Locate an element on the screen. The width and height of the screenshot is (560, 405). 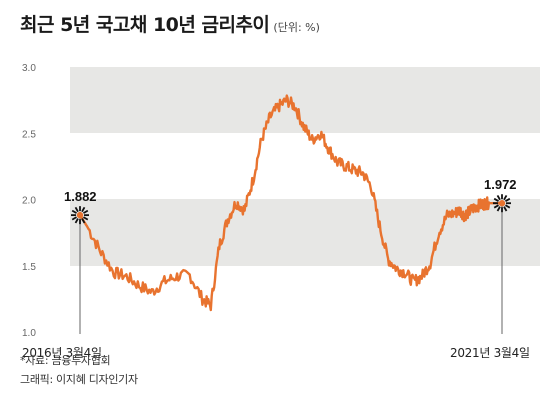
data-point-label: 1.882 is located at coordinates (80, 196).